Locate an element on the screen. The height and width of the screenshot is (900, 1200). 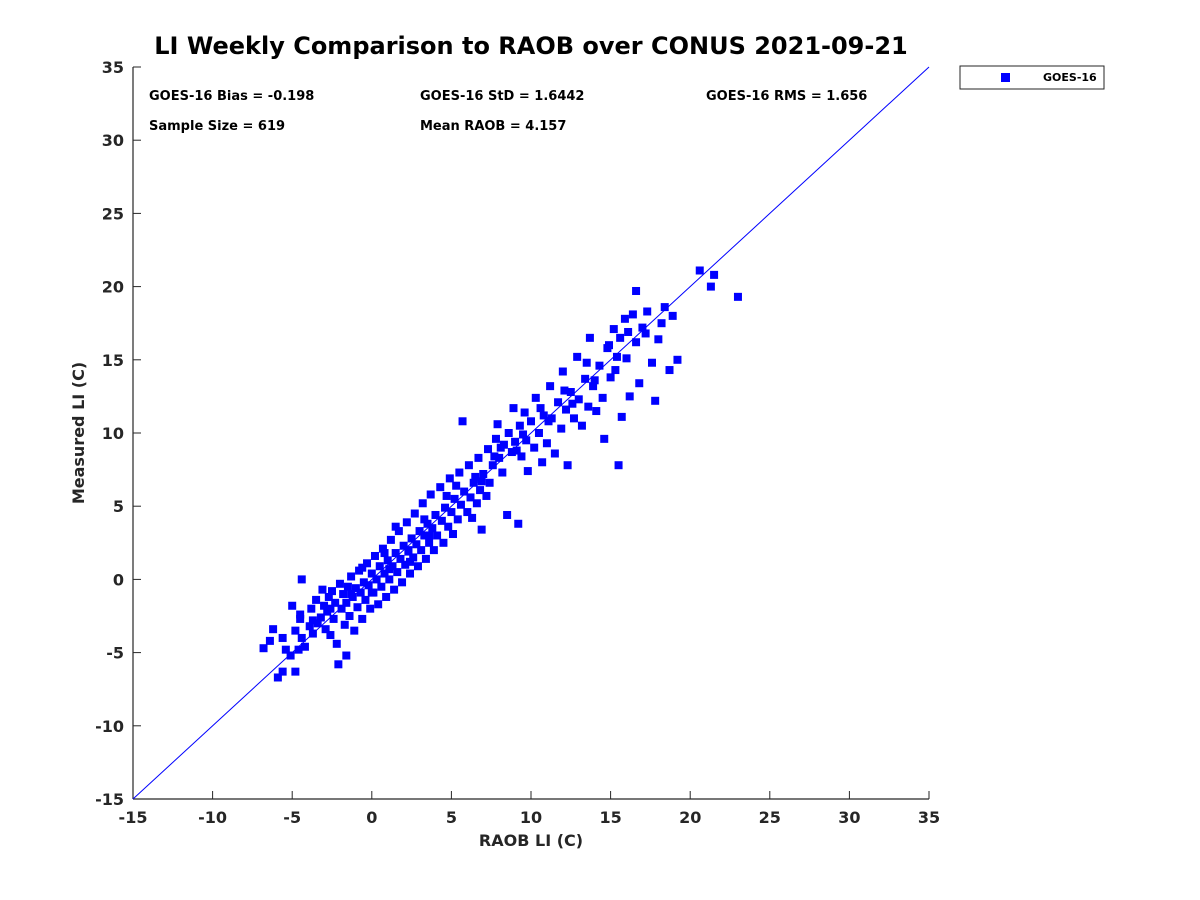
x-tick-label: 25 is located at coordinates (770, 817).